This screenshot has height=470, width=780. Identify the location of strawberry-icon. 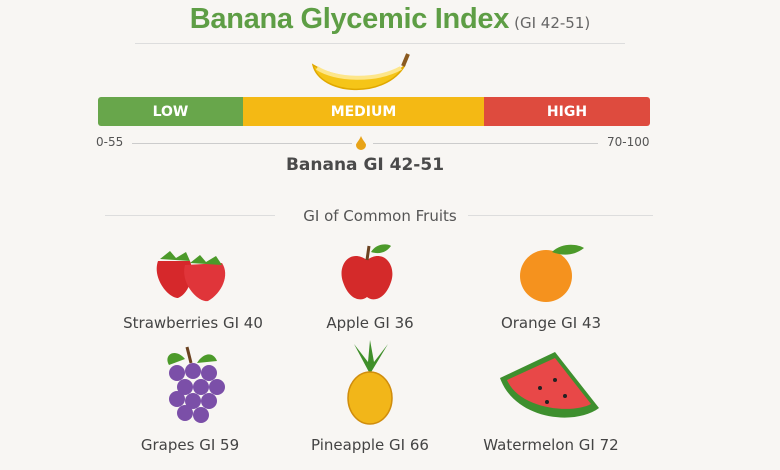
(191, 276).